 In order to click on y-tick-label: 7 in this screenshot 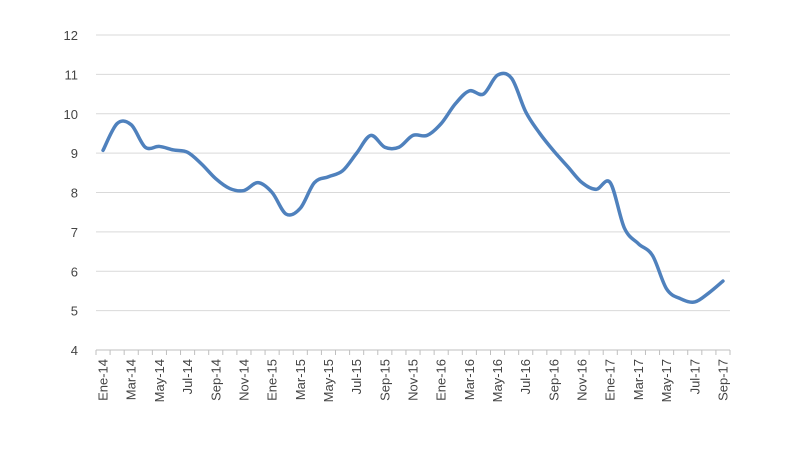, I will do `click(74, 232)`.